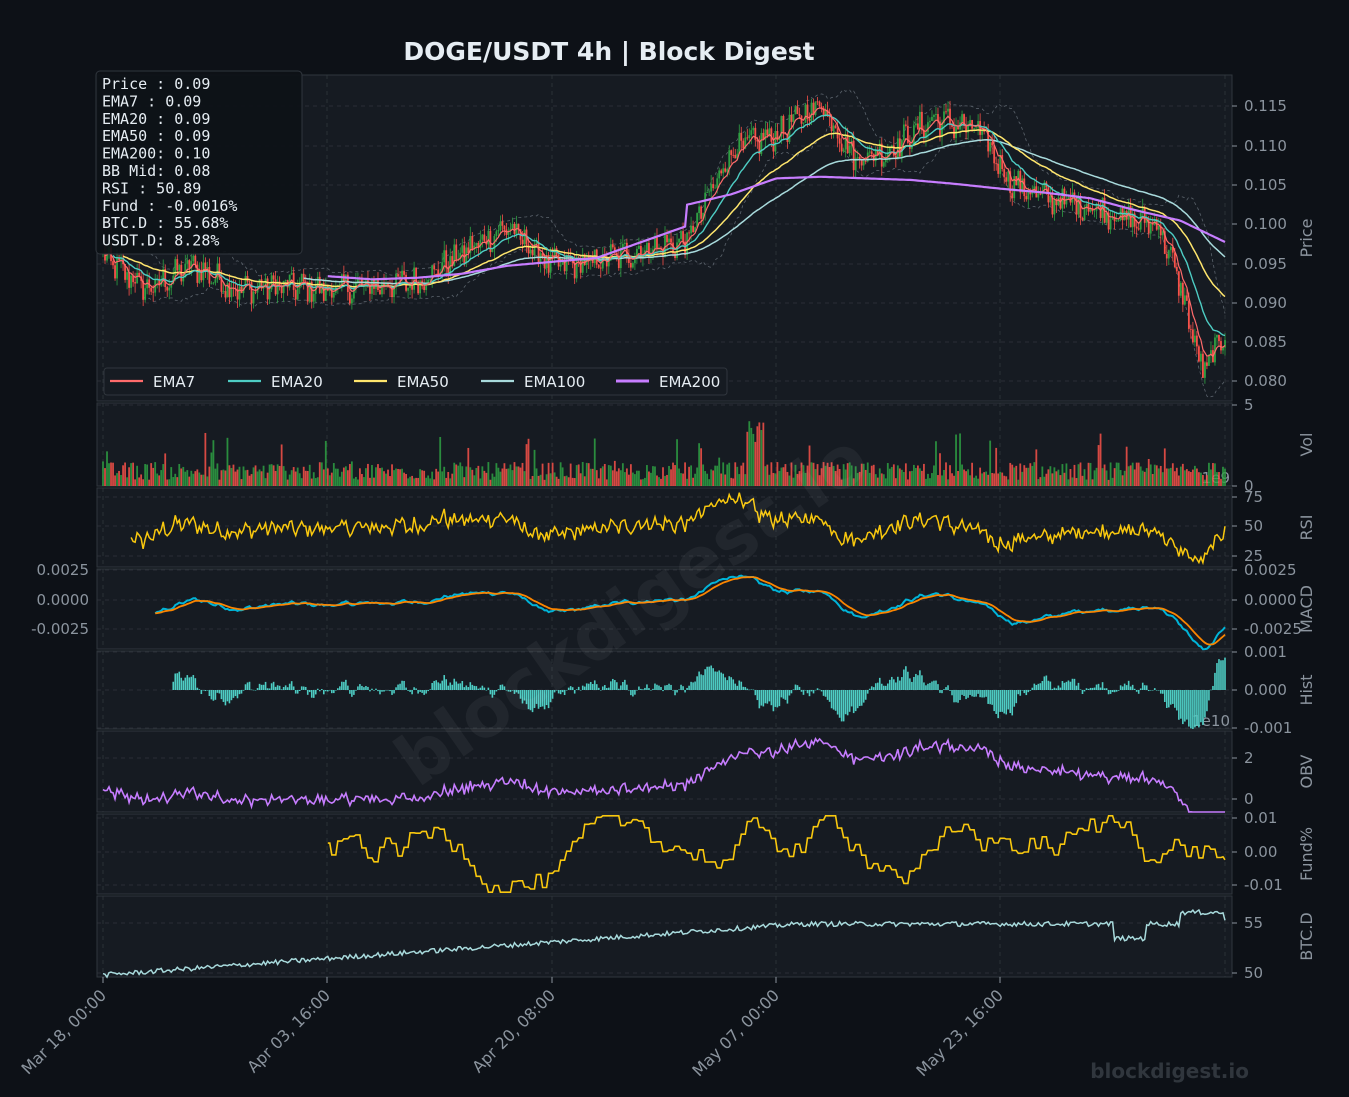 This screenshot has height=1097, width=1349. What do you see at coordinates (1249, 405) in the screenshot?
I see `y-tick-label: 5` at bounding box center [1249, 405].